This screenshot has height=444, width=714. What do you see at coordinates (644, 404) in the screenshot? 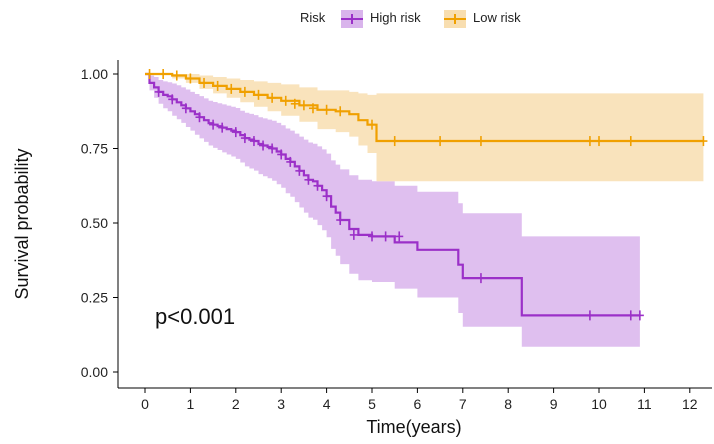
I see `x-tick-label: 11` at bounding box center [644, 404].